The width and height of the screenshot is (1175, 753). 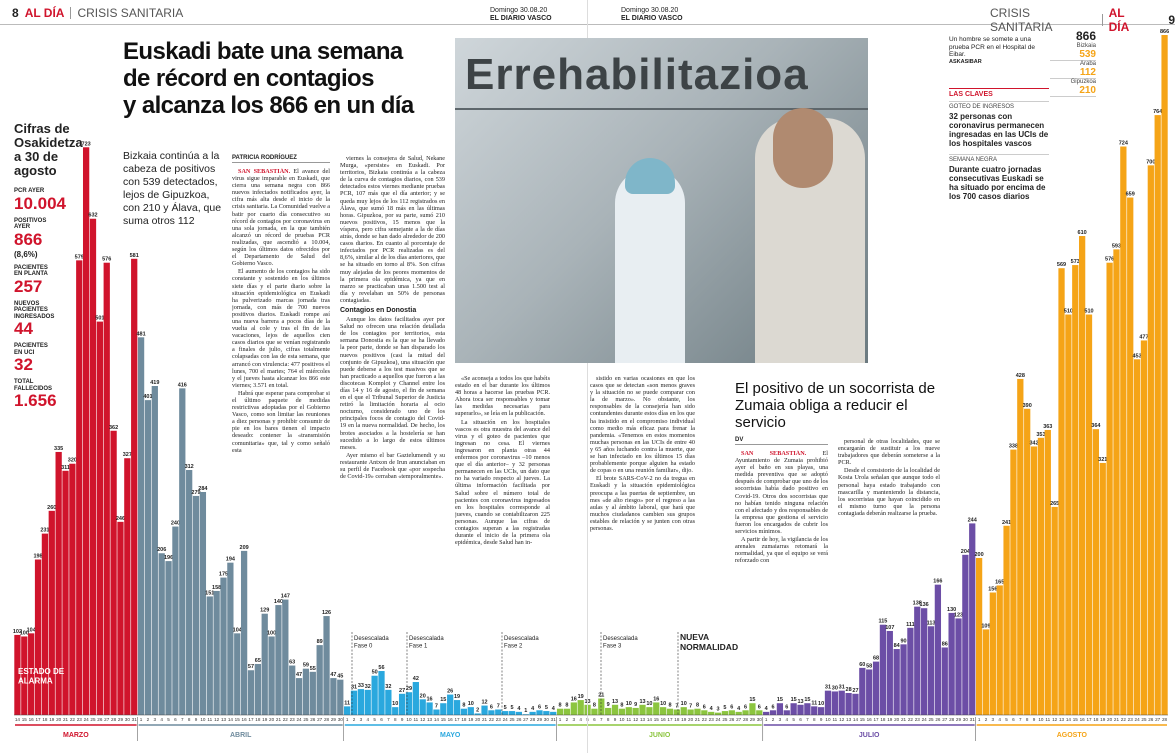 I want to click on value-label: 16, so click(x=574, y=699).